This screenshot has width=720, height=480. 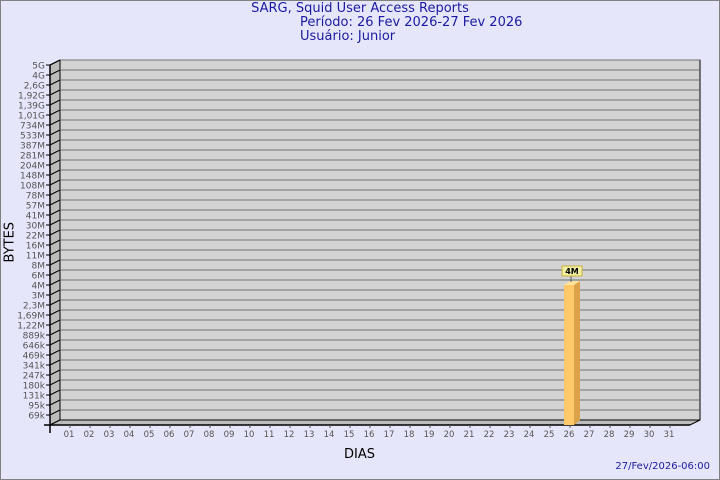 What do you see at coordinates (609, 435) in the screenshot?
I see `x-tick-label: 28` at bounding box center [609, 435].